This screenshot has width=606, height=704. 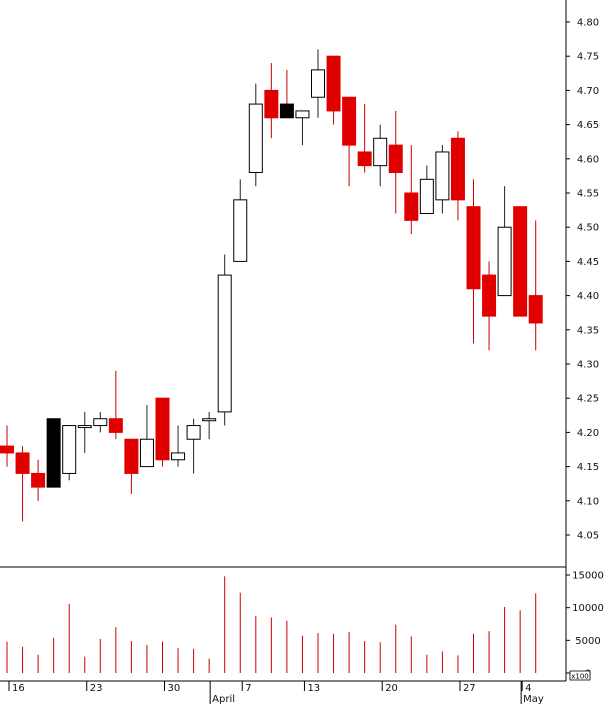 I want to click on volume-scale-badge-text: x100, so click(x=580, y=677).